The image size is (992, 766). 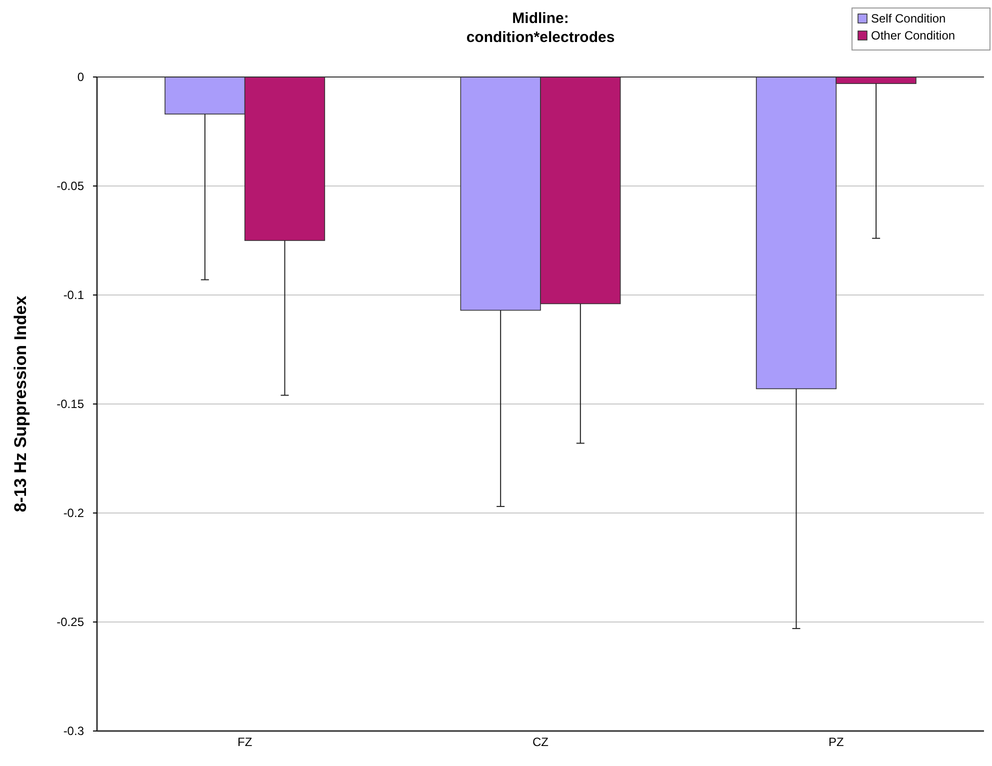 What do you see at coordinates (73, 513) in the screenshot?
I see `y-tick-label: -0.2` at bounding box center [73, 513].